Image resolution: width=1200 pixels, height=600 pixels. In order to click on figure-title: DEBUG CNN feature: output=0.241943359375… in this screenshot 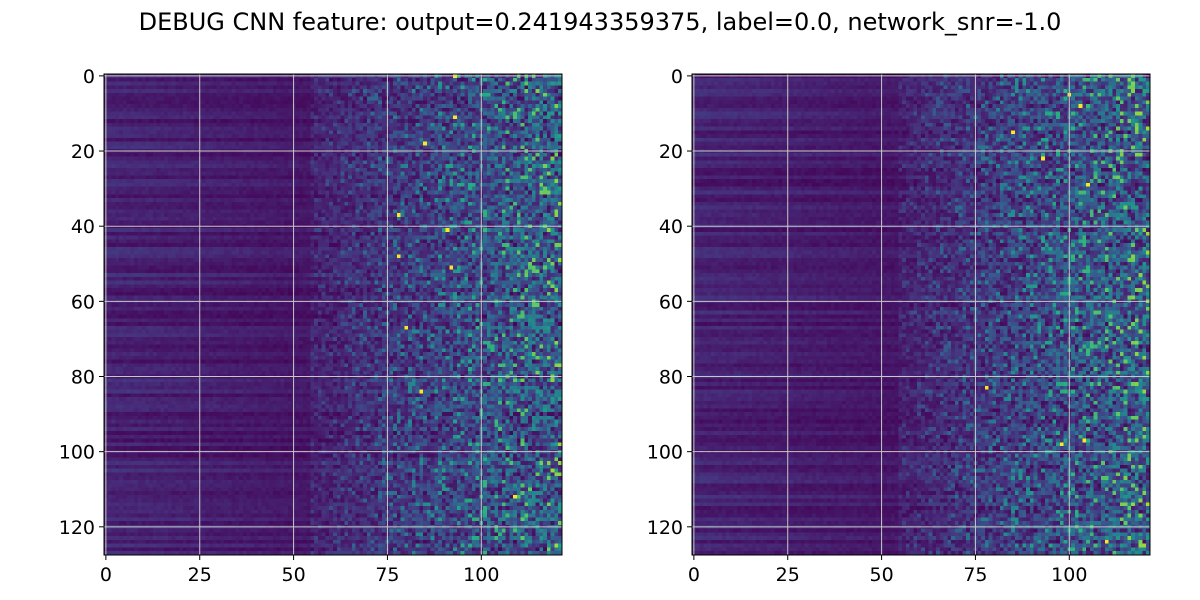, I will do `click(600, 22)`.